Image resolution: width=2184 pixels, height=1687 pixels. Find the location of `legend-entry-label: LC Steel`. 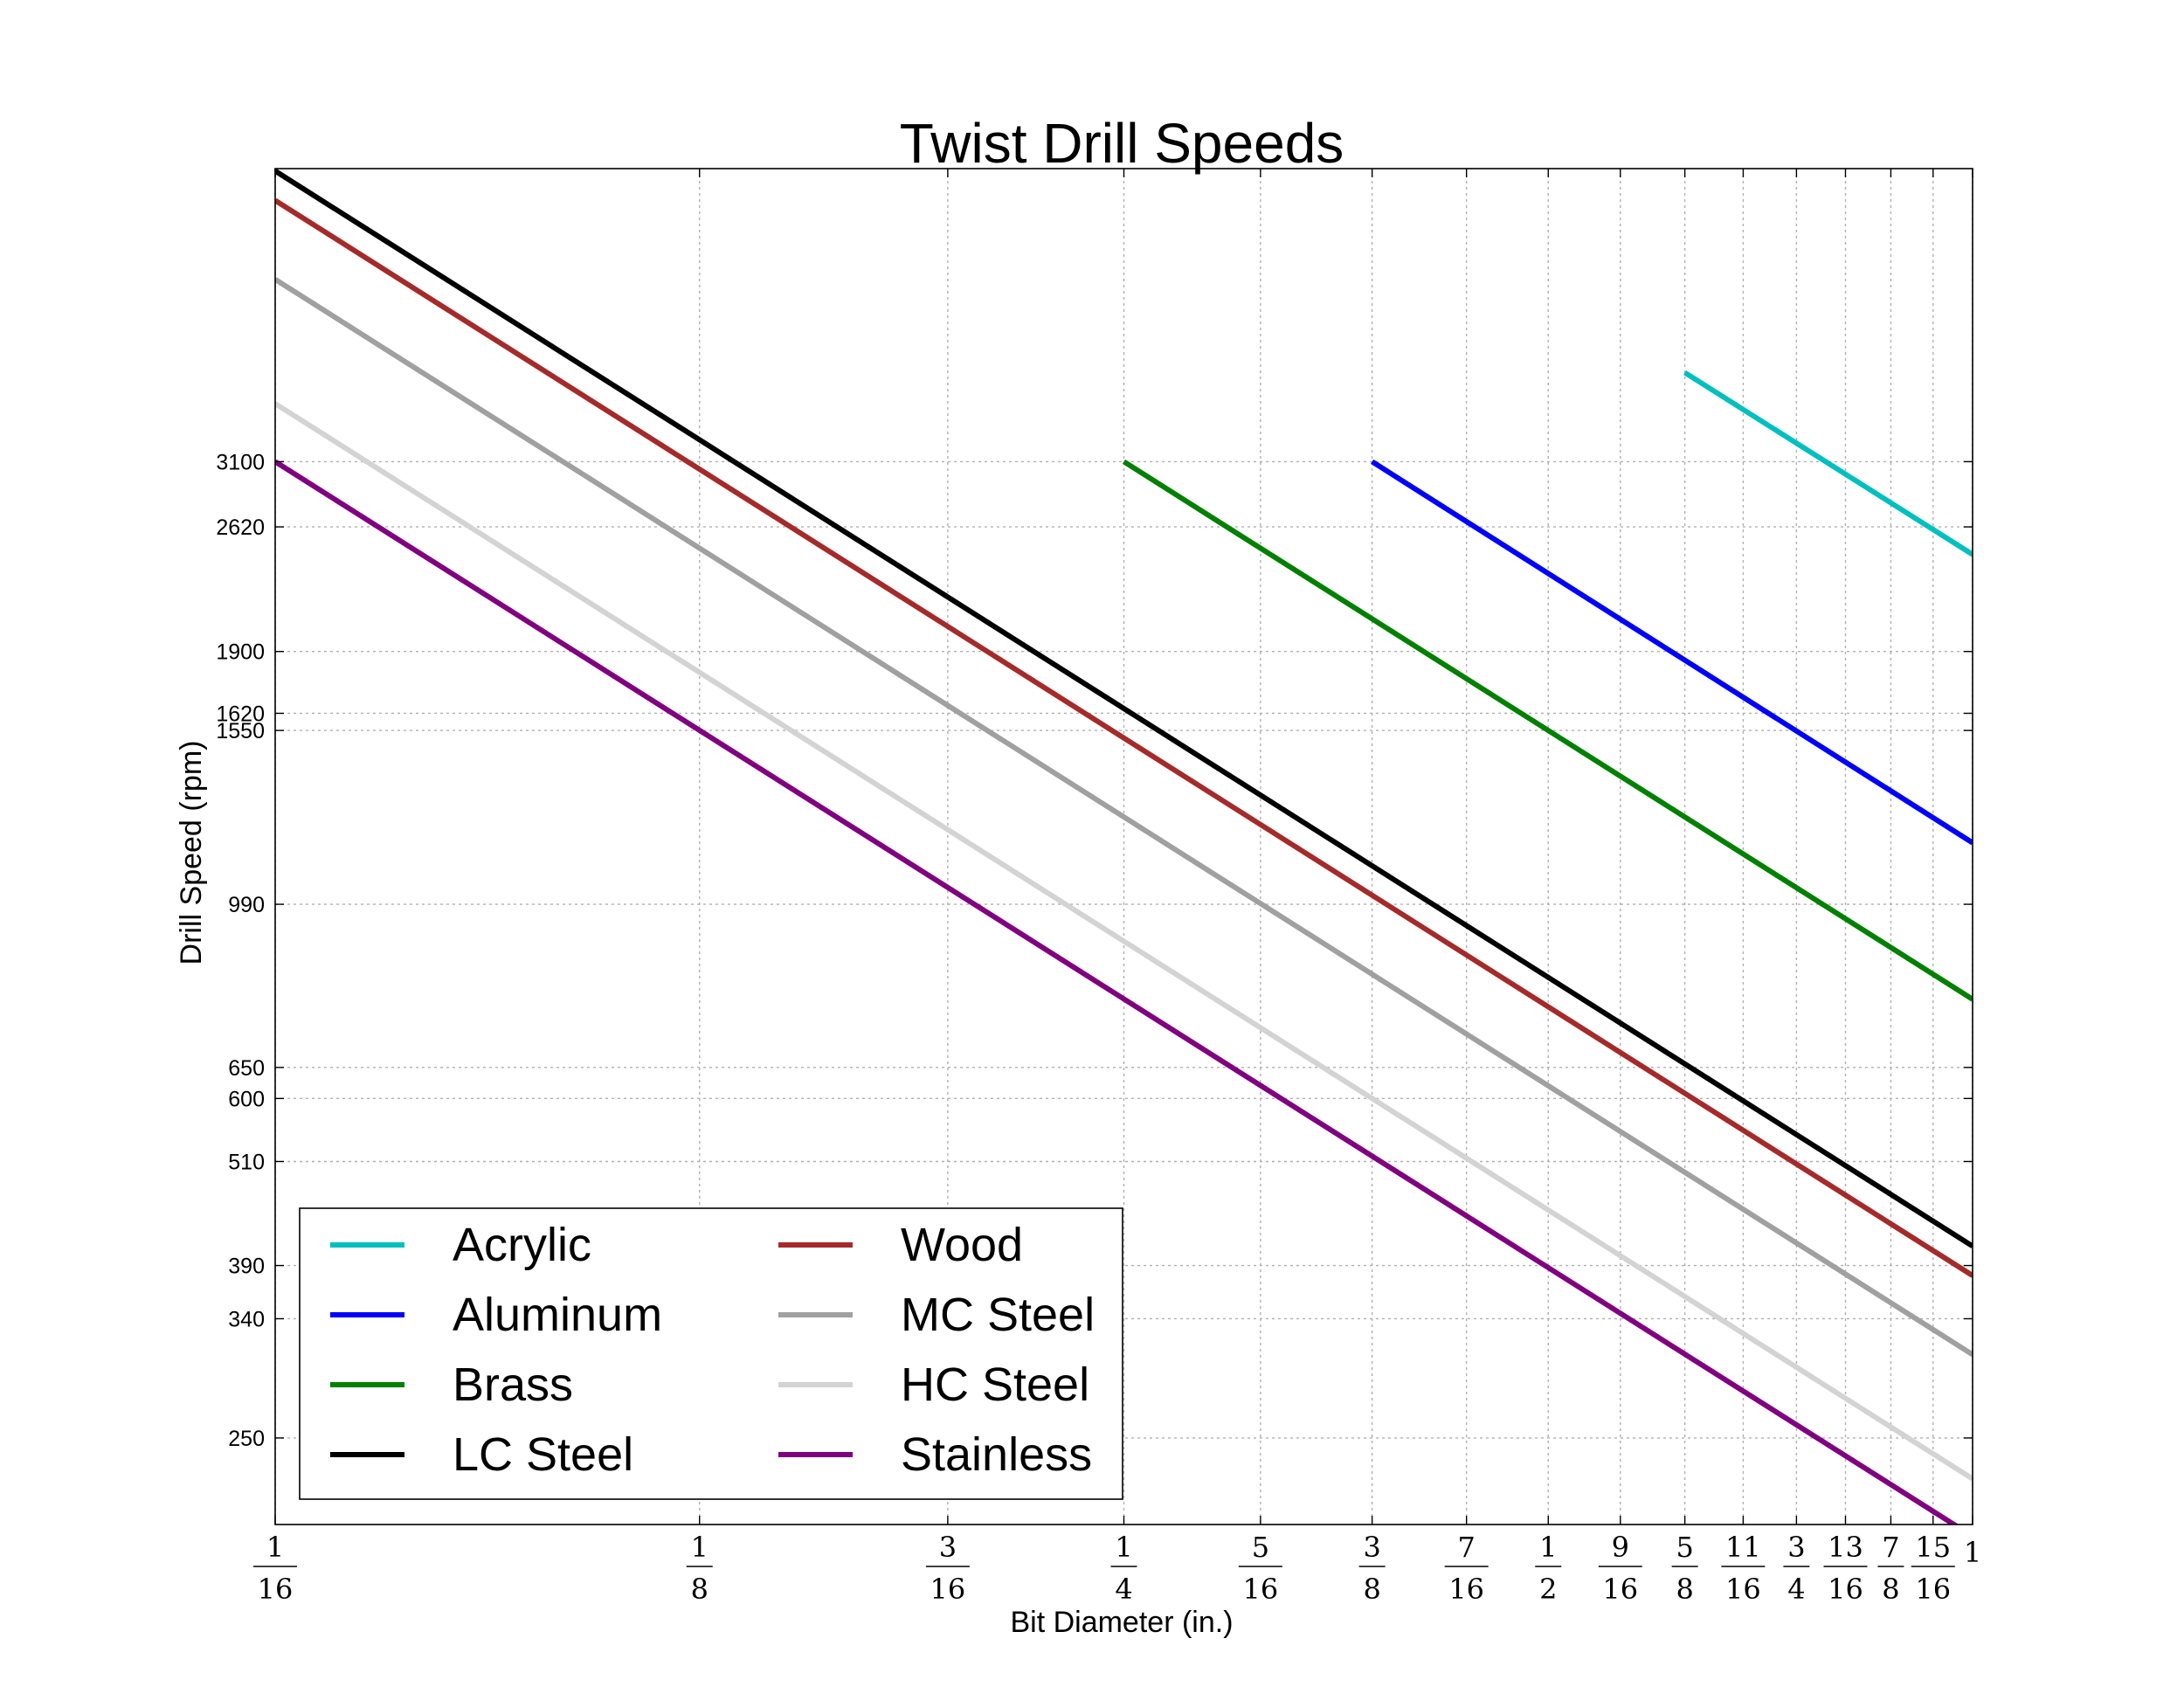

legend-entry-label: LC Steel is located at coordinates (543, 1454).